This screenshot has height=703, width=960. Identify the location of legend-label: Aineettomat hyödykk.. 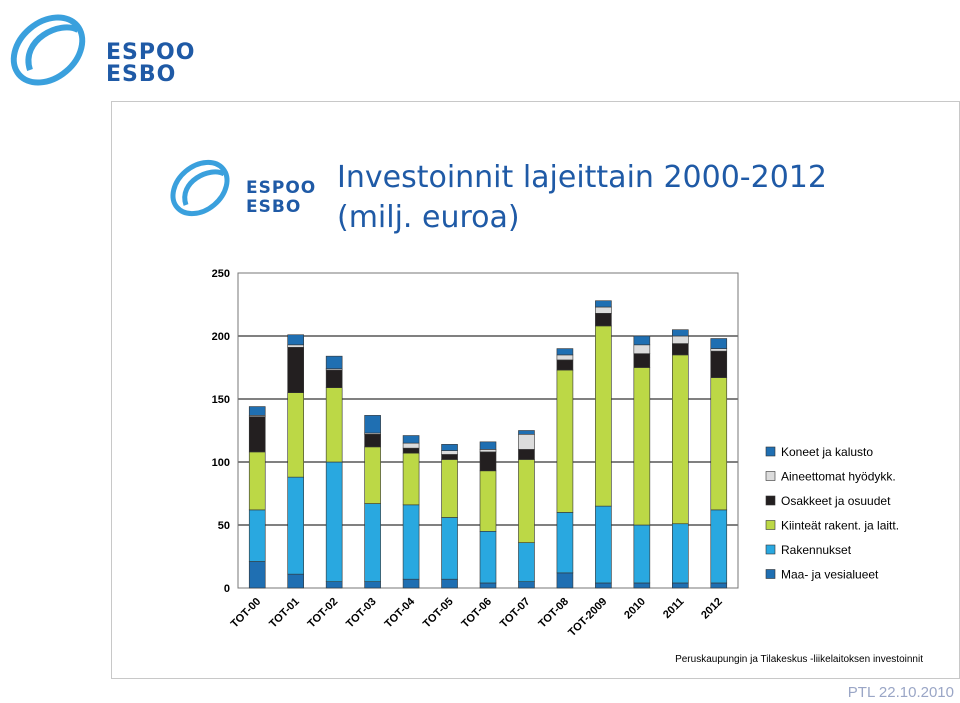
(838, 477).